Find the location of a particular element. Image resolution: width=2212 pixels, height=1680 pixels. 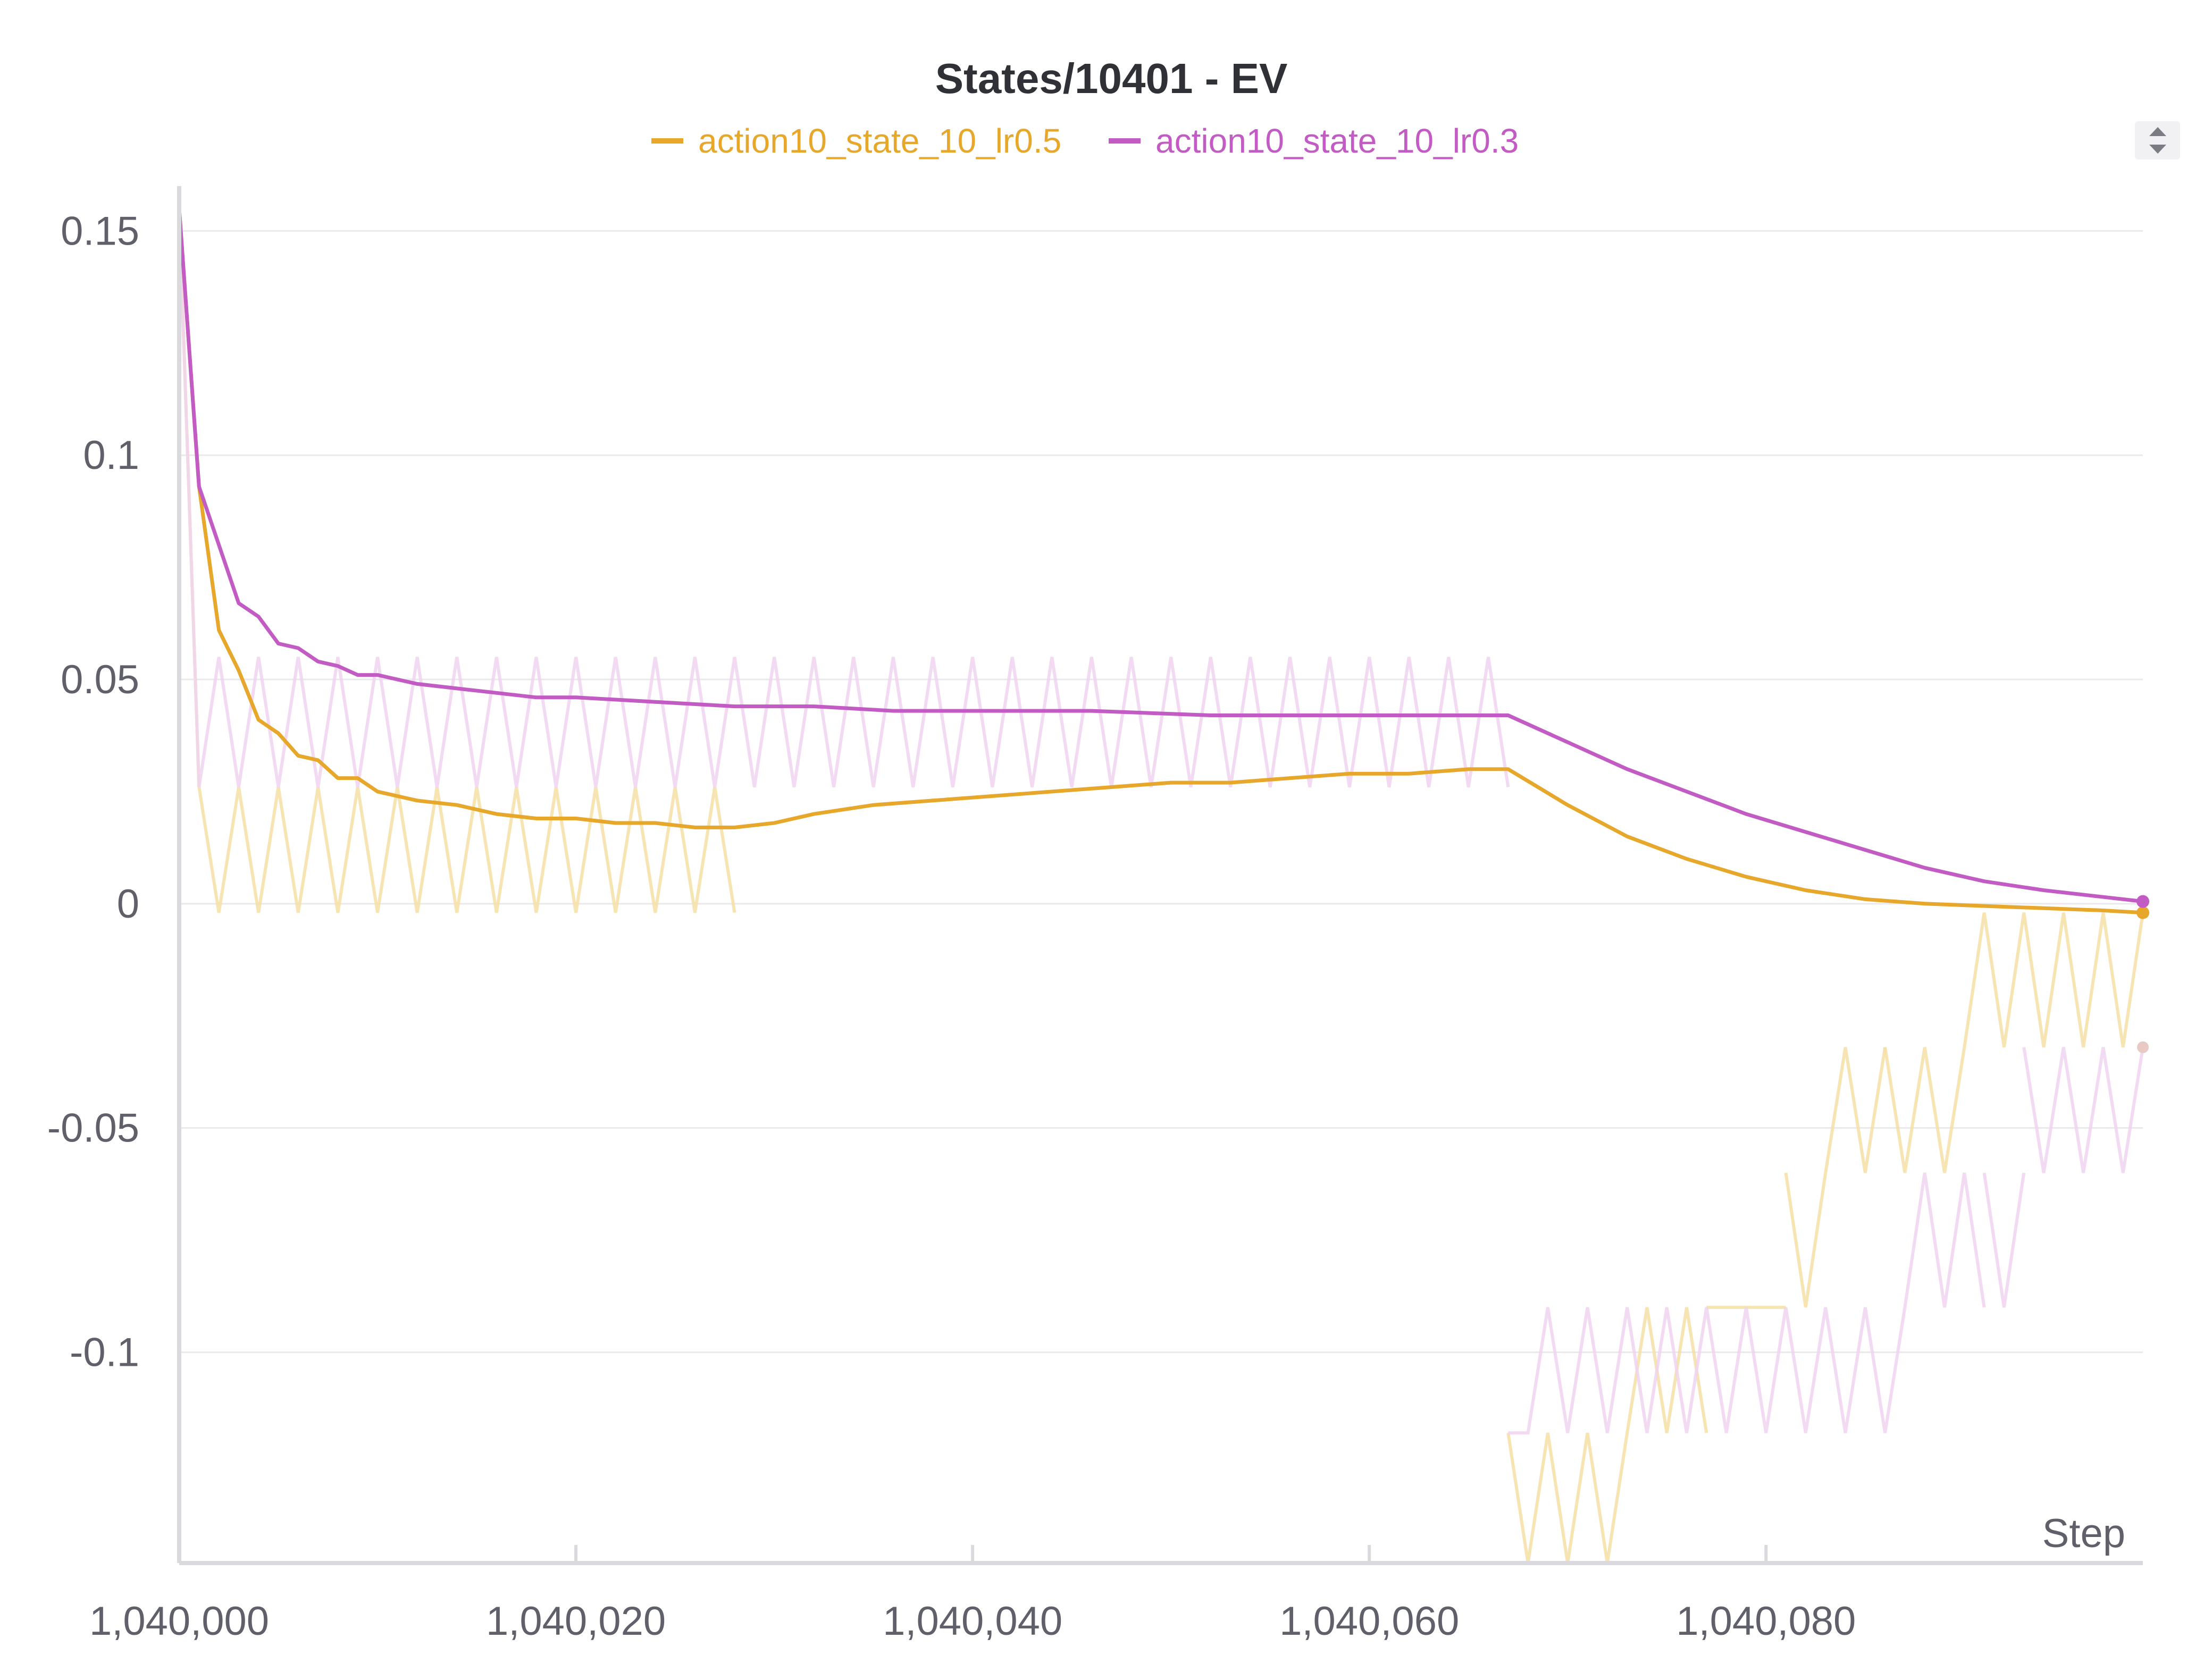

x-tick-label: 1,040,020 is located at coordinates (576, 1621).